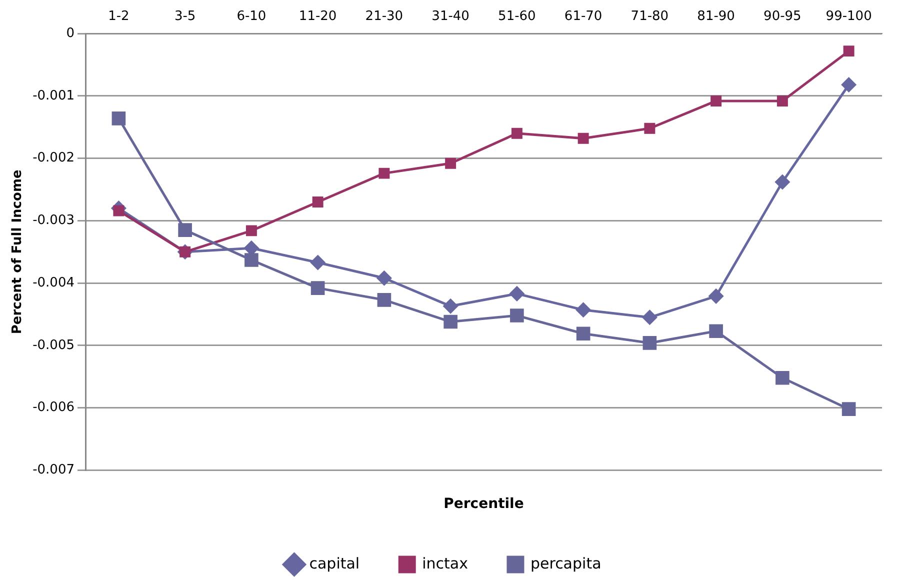  Describe the element at coordinates (18, 252) in the screenshot. I see `y-axis-title: Percent of Full Income` at that location.